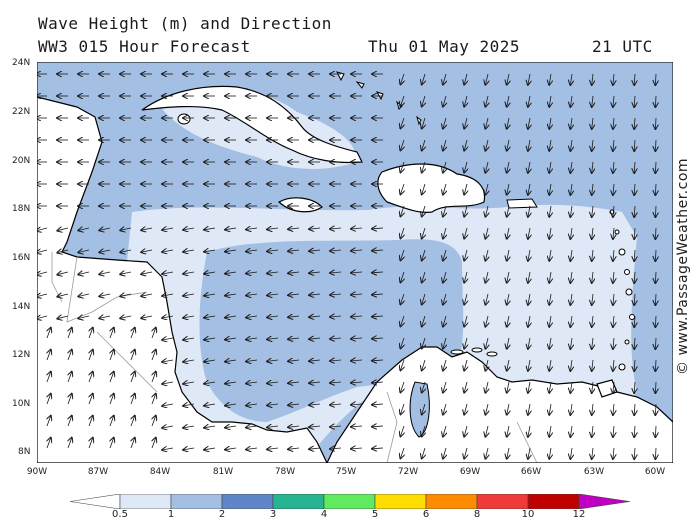  What do you see at coordinates (21, 209) in the screenshot?
I see `lat-label-18n: 18N` at bounding box center [21, 209].